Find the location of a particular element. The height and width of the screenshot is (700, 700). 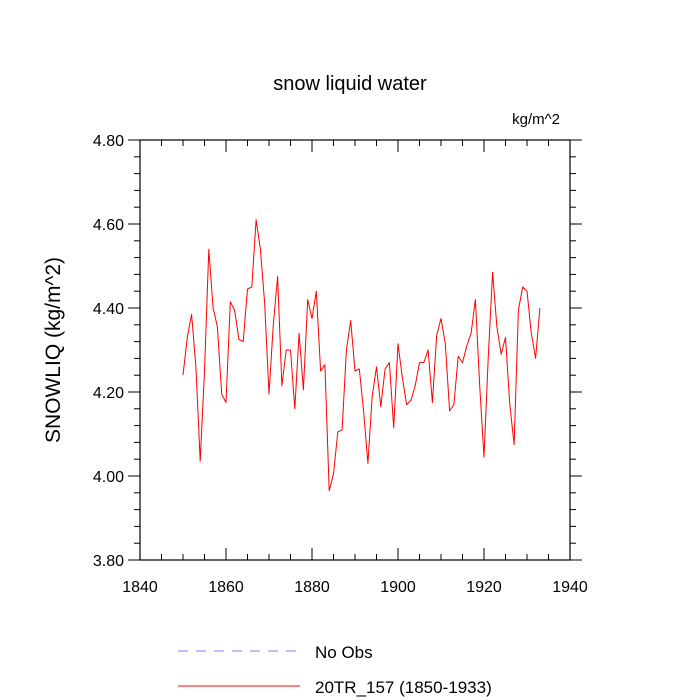

y-axis-label: SNOWLIQ (kg/m^2) is located at coordinates (53, 350).